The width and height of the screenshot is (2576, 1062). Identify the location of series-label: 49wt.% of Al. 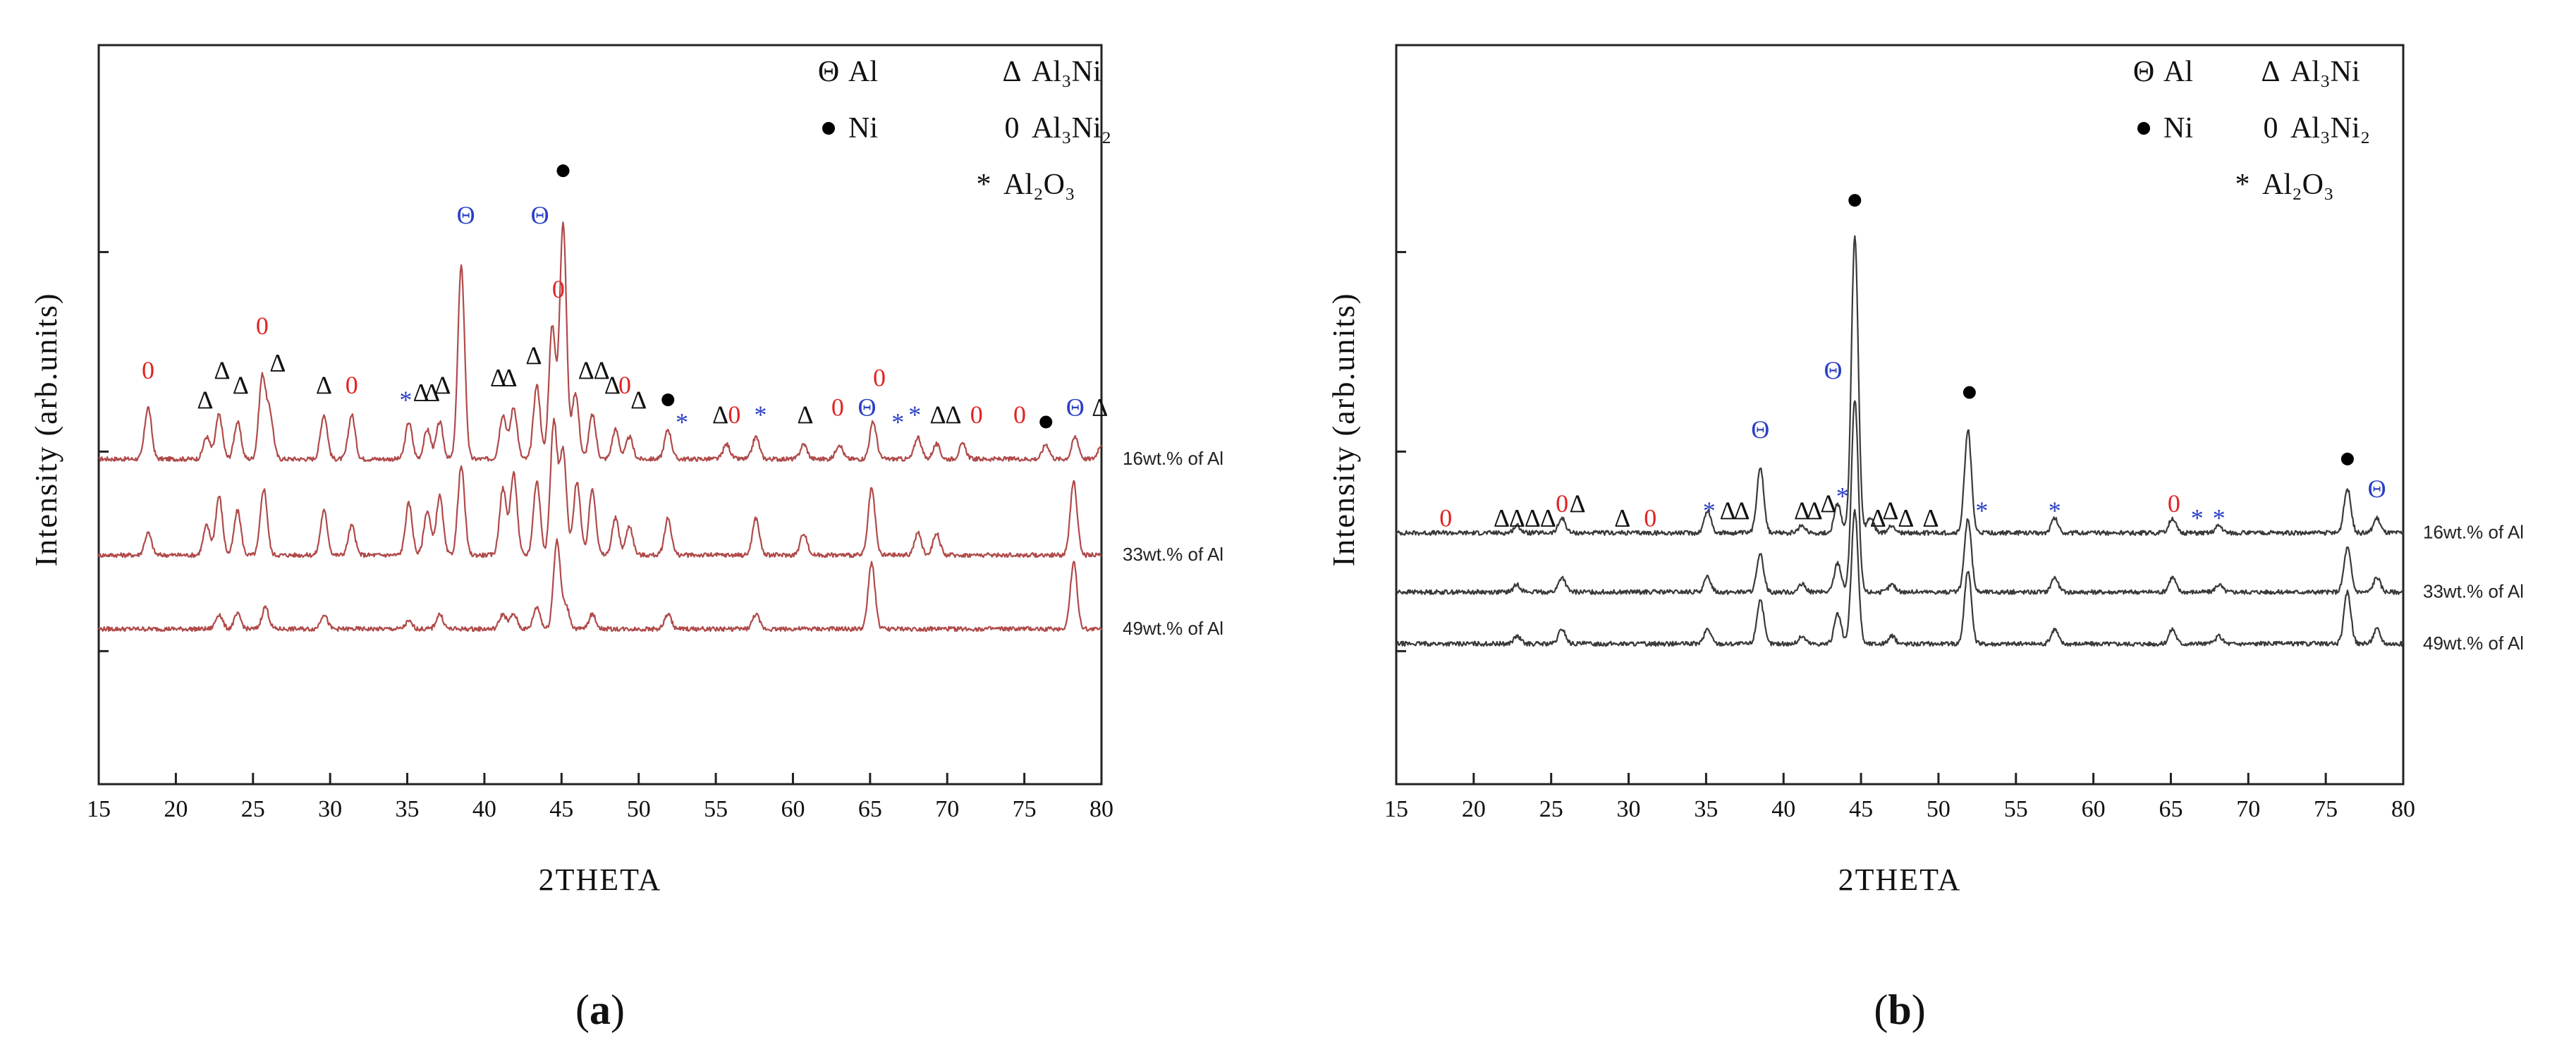
(2474, 643).